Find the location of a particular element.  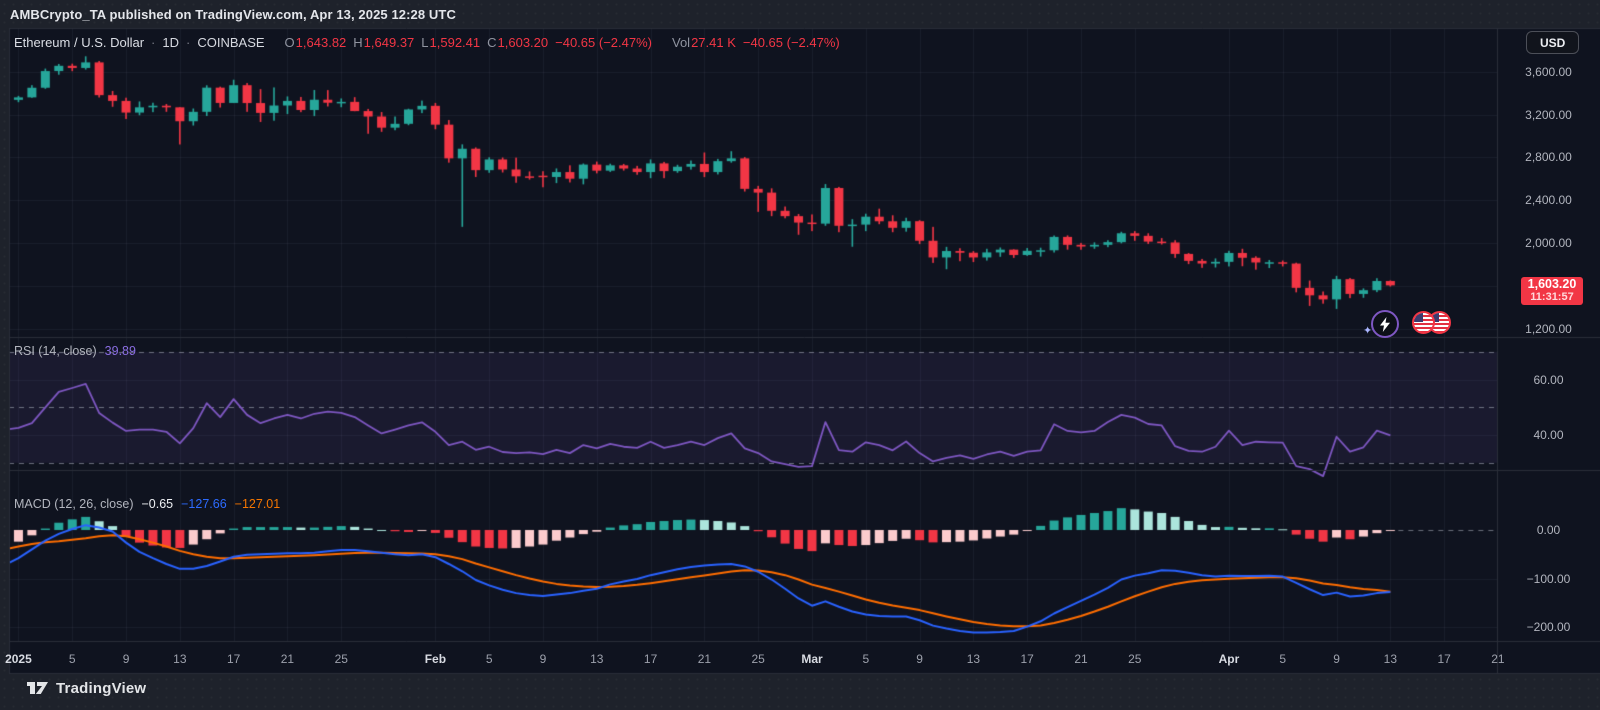

exchange-label: COINBASE is located at coordinates (231, 42).